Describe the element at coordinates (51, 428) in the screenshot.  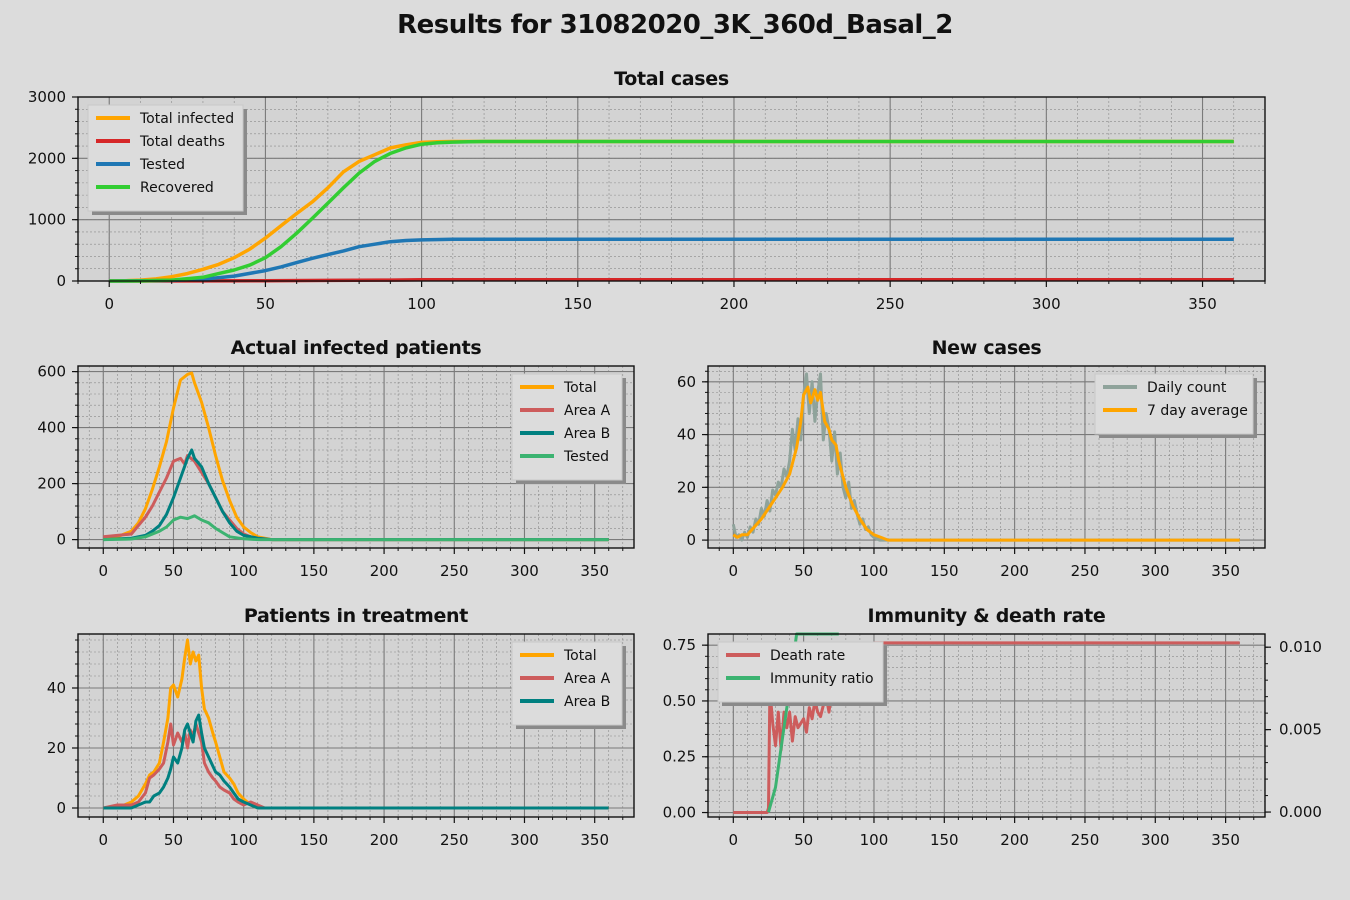
I see `y-tick-label: 400` at that location.